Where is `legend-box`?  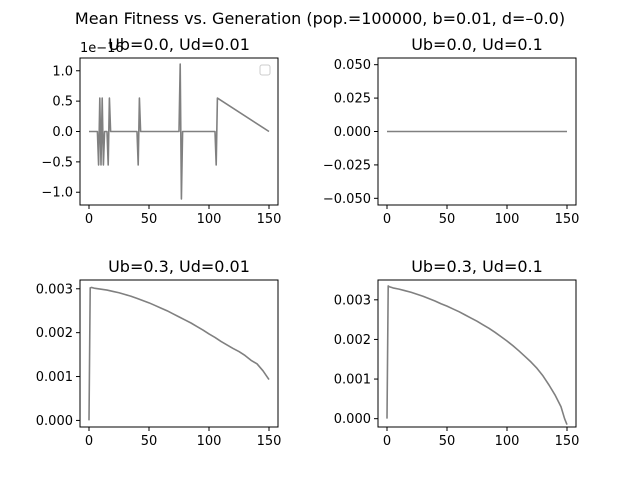
legend-box is located at coordinates (265, 70).